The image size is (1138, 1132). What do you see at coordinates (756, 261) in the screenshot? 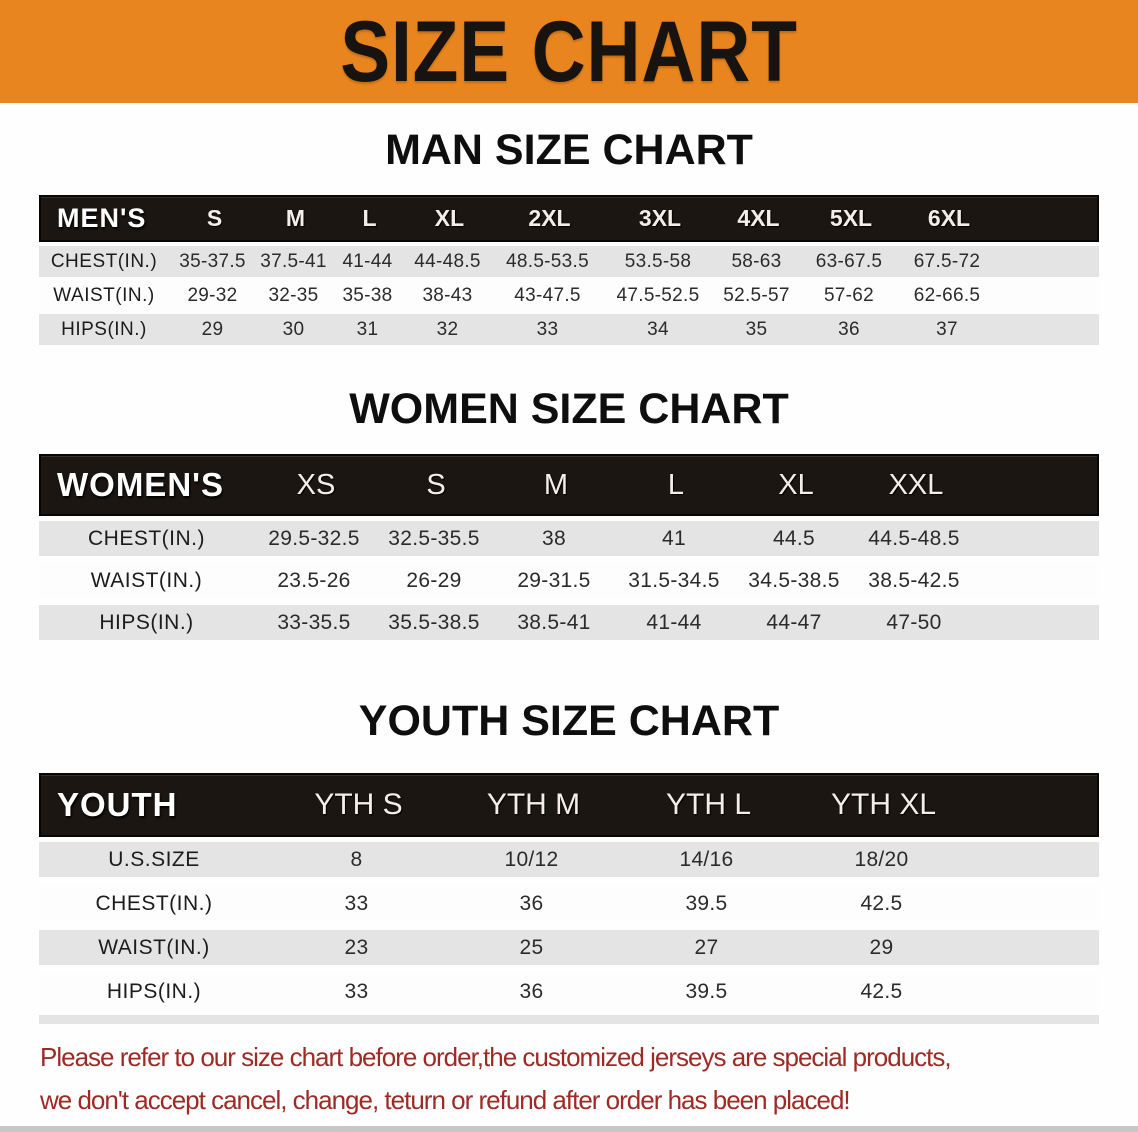
I see `value-cell: 58-63` at bounding box center [756, 261].